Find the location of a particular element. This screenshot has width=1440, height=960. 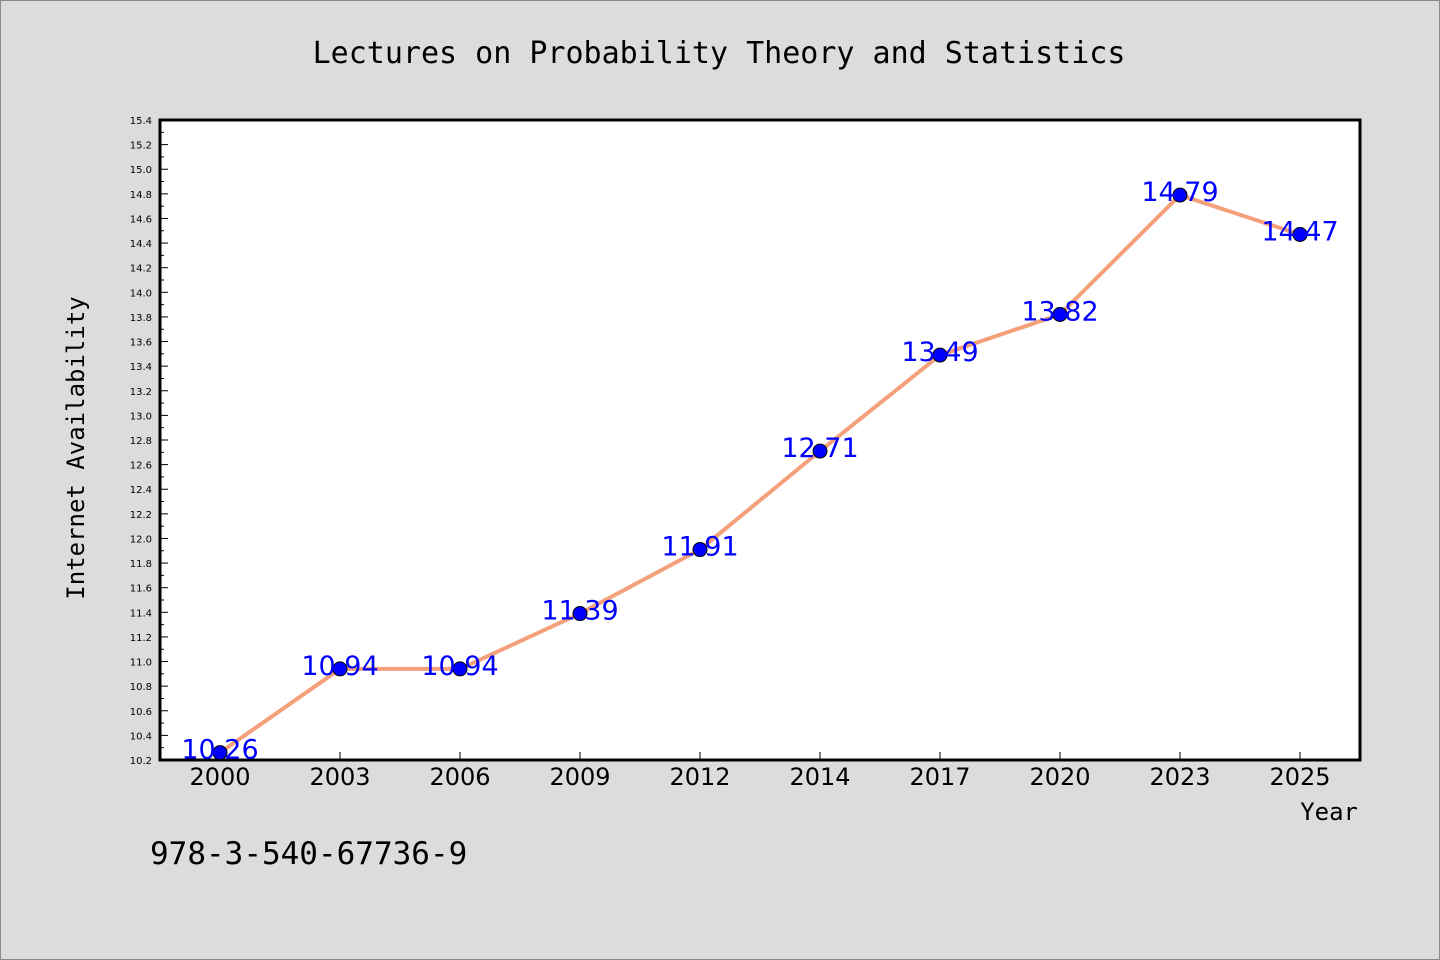

y-tick-label: 12.4 is located at coordinates (141, 490).